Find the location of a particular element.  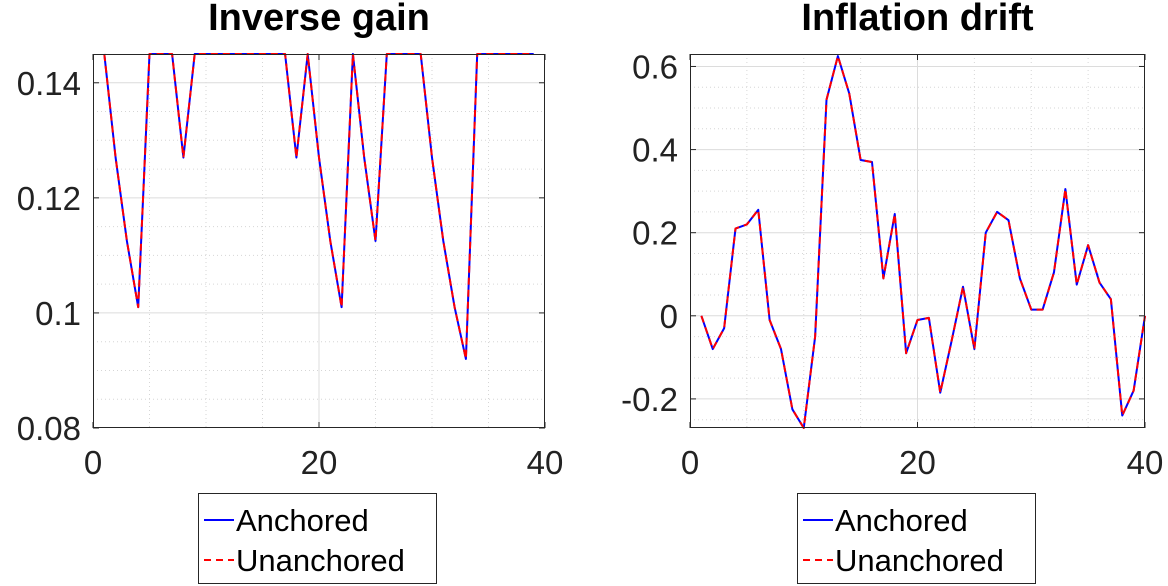

y-tick-label: 0.4 is located at coordinates (655, 150).